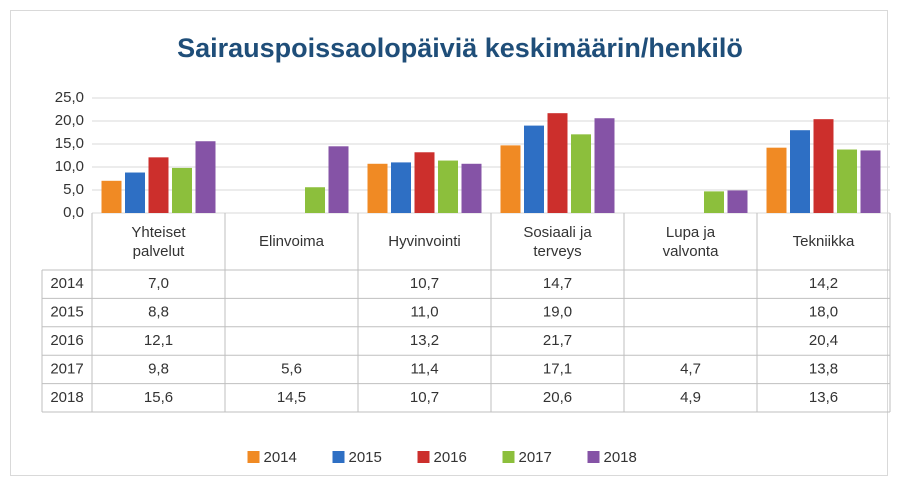 This screenshot has height=486, width=899. I want to click on category-cell: Hyvinvointi, so click(424, 241).